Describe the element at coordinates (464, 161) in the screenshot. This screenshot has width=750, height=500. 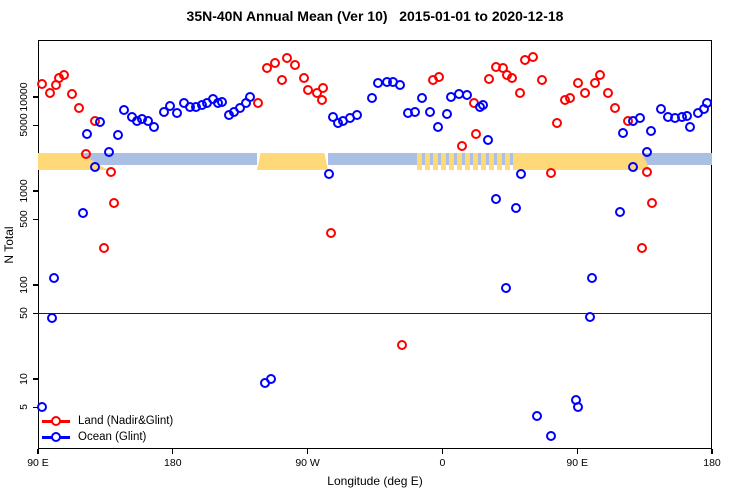
I see `mixed-land-ocean-strip-segment` at that location.